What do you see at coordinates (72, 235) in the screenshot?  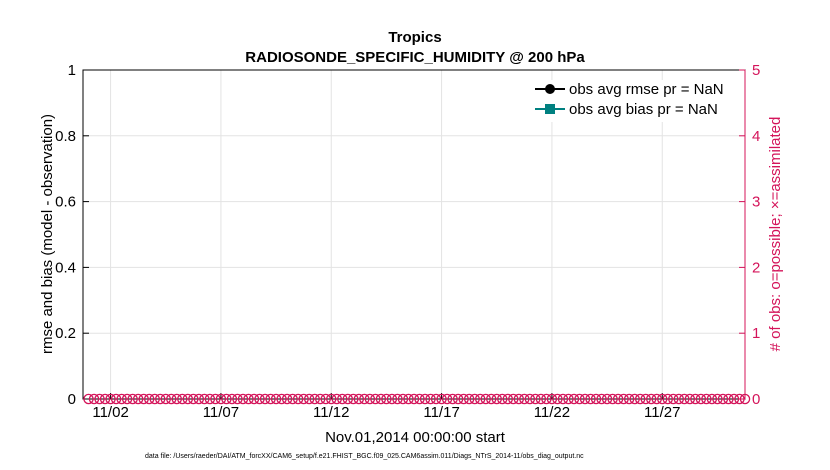 I see `left-y-ticks: 0 0.2 0.4 0.6 0.8 1` at bounding box center [72, 235].